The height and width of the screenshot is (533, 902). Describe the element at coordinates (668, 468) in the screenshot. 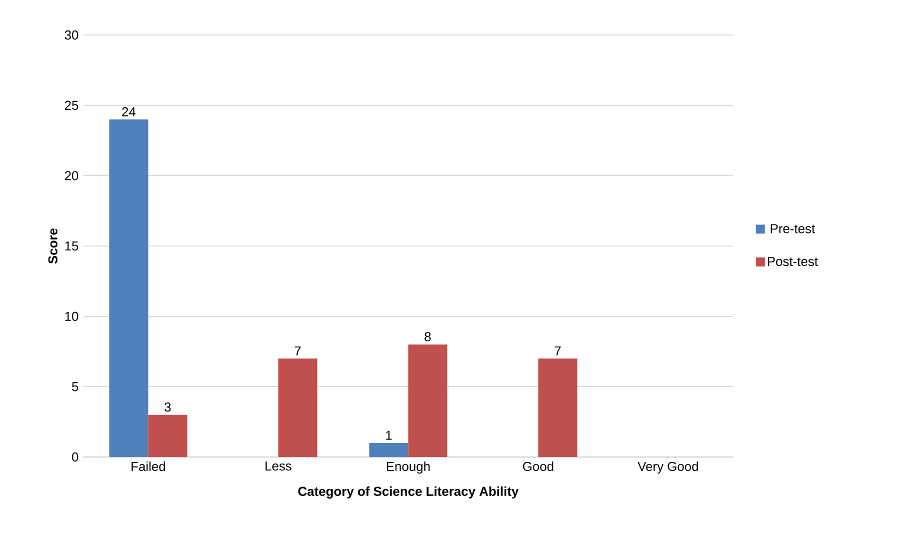

I see `x-tick-label: Very Good` at that location.